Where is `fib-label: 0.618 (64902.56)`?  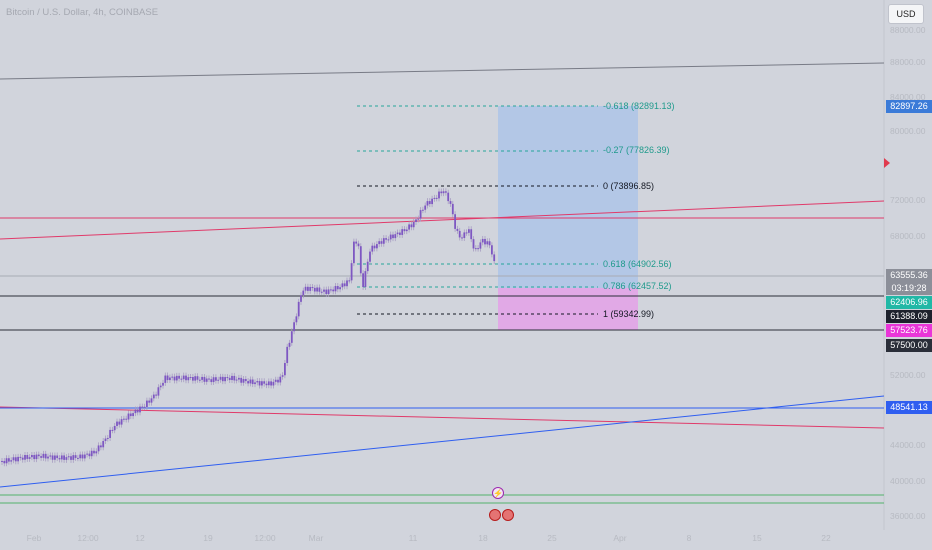 fib-label: 0.618 (64902.56) is located at coordinates (637, 264).